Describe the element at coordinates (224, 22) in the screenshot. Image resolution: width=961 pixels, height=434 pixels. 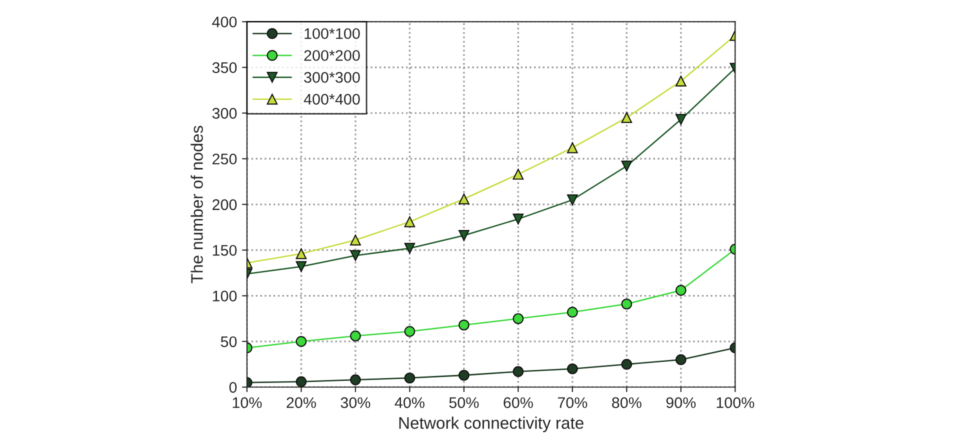
I see `y-tick-label: 400` at that location.